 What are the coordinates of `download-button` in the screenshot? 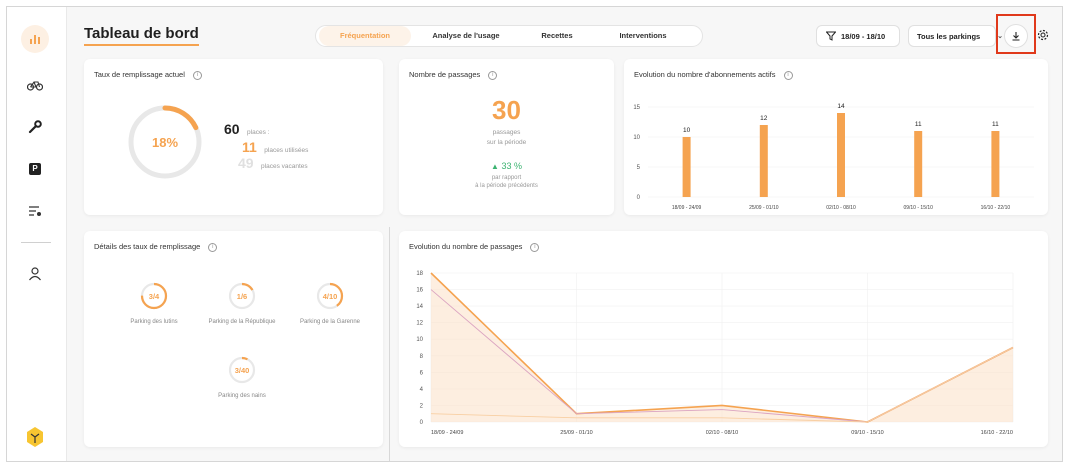 It's located at (1016, 36).